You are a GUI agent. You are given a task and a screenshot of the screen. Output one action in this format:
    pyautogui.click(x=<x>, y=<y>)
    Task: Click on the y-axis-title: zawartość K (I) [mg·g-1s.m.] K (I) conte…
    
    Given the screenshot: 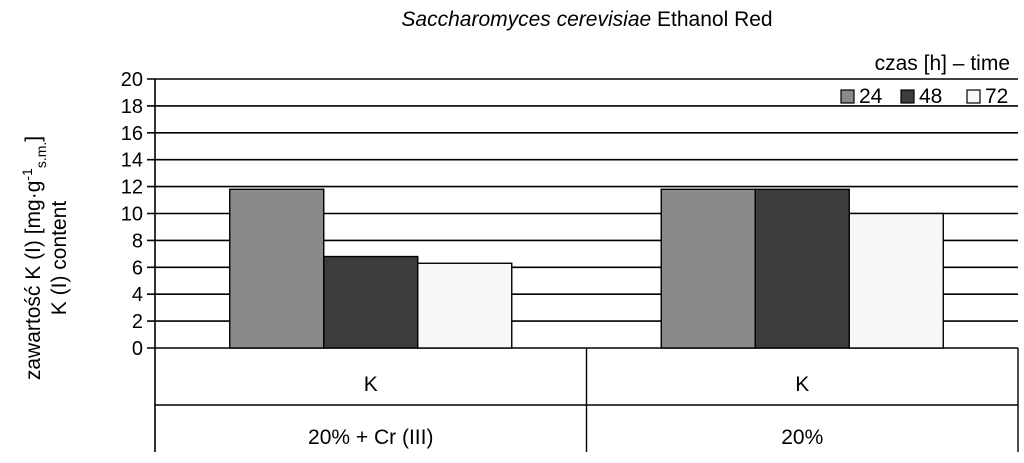 What is the action you would take?
    pyautogui.click(x=45, y=258)
    